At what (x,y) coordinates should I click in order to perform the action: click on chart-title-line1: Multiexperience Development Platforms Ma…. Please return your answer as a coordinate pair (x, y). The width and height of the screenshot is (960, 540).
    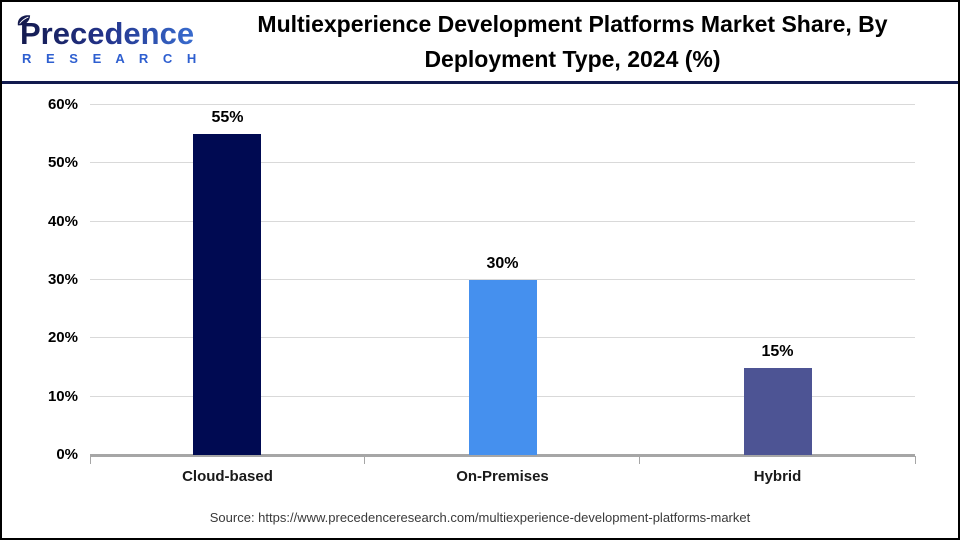
    Looking at the image, I should click on (572, 23).